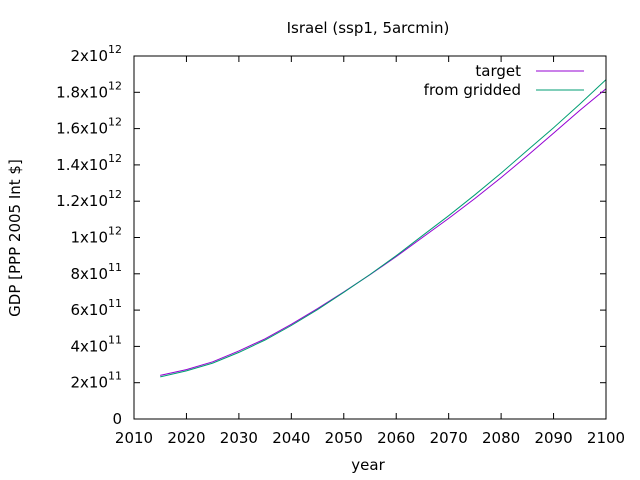 The image size is (640, 480). I want to click on y-tick-label: 2x10¹², so click(96, 54).